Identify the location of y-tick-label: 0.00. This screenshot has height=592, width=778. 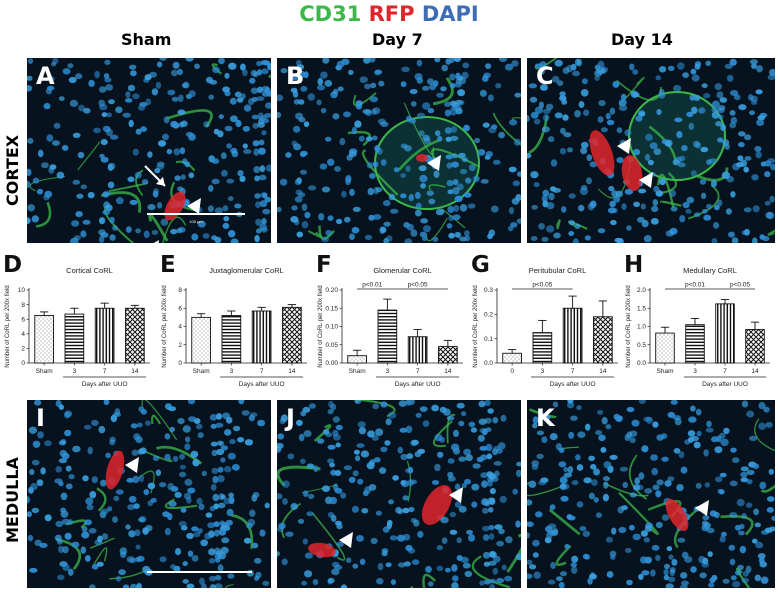
(331, 363).